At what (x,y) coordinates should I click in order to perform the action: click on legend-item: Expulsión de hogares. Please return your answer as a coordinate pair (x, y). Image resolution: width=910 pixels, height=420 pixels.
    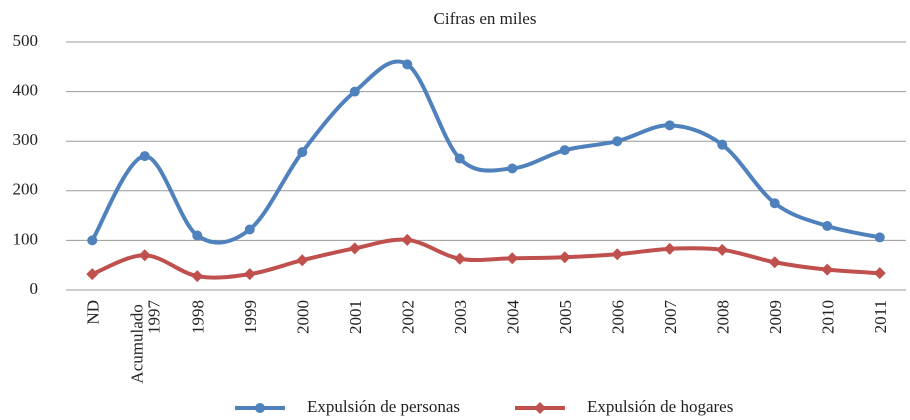
    Looking at the image, I should click on (623, 406).